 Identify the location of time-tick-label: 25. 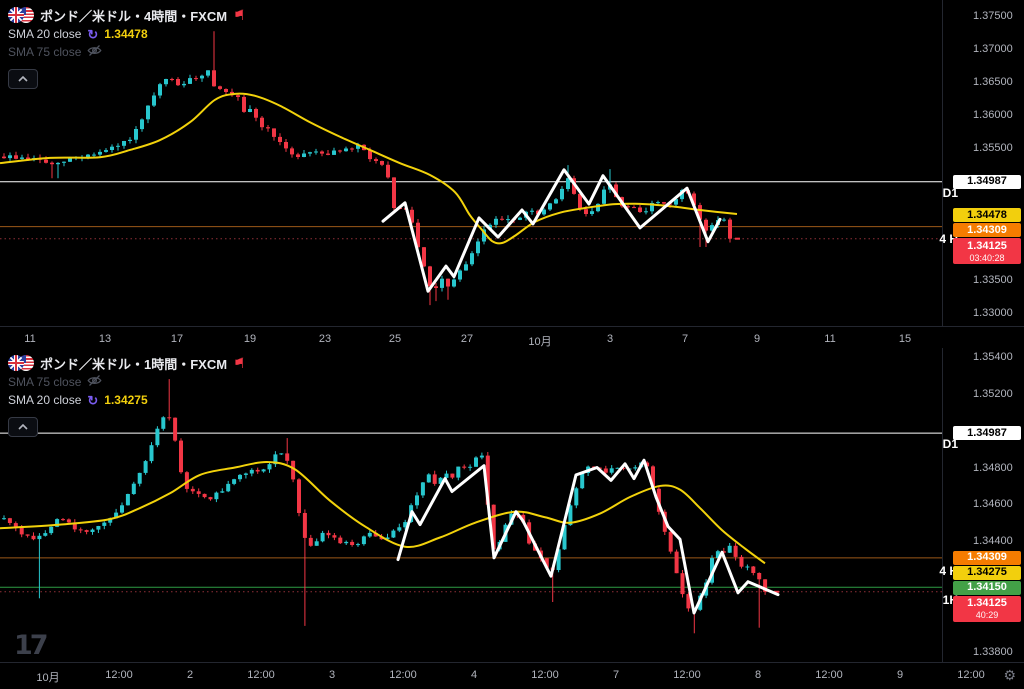
(395, 339).